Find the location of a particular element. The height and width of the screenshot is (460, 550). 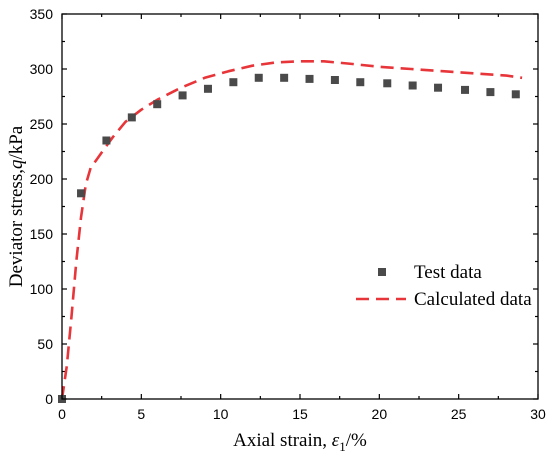

y-tick-label: 0 is located at coordinates (49, 399).